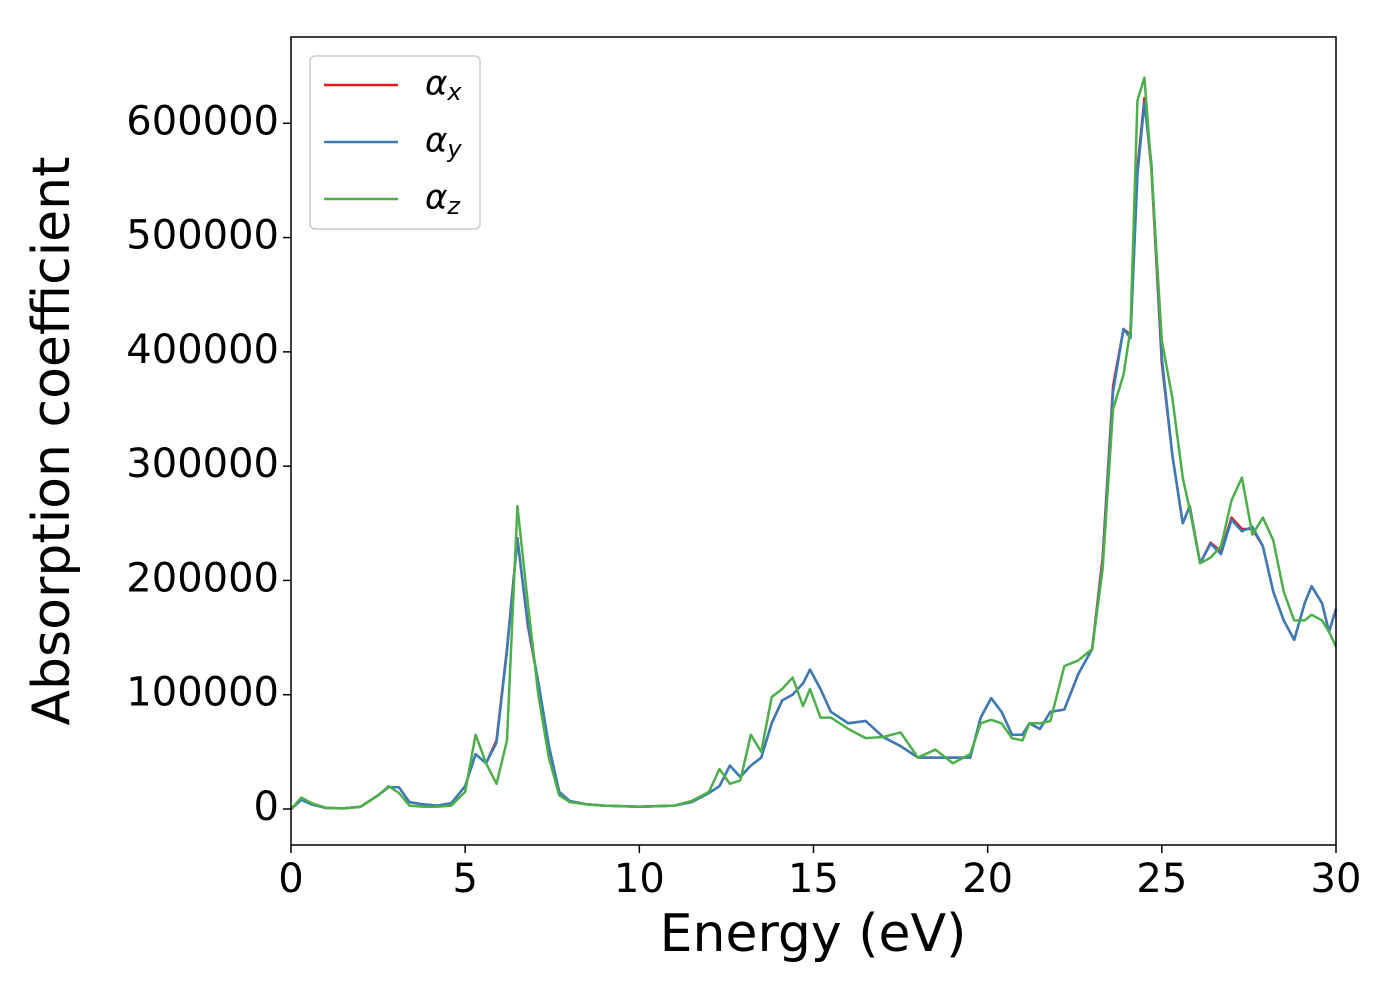 This screenshot has width=1400, height=1000. What do you see at coordinates (443, 199) in the screenshot?
I see `legend-label: αz` at bounding box center [443, 199].